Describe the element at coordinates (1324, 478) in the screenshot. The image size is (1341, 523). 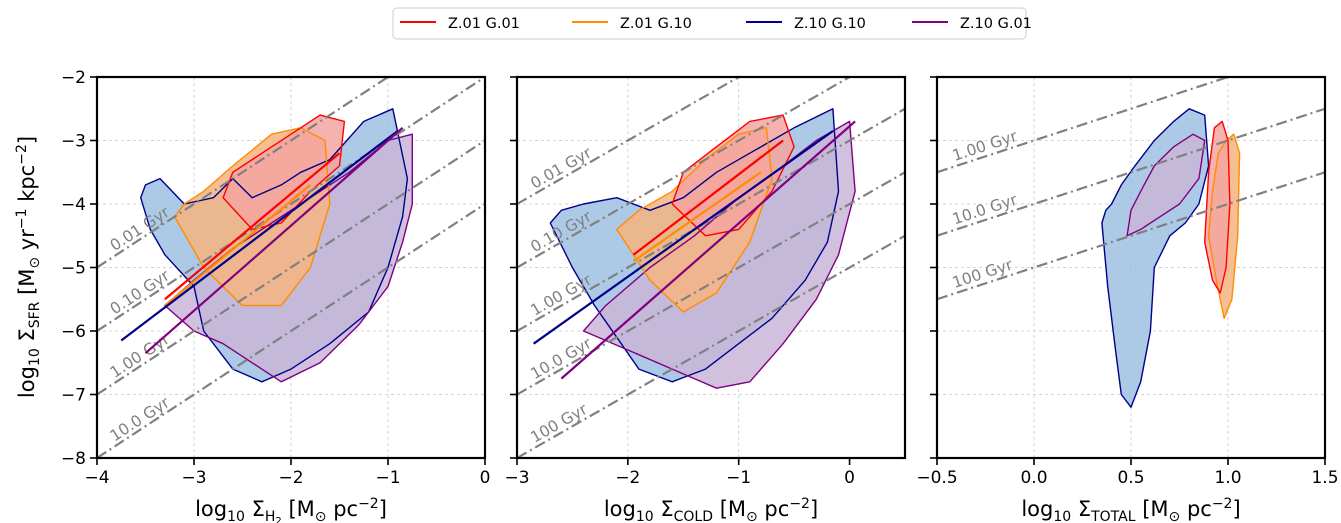
I see `x-tick-label: 1.5` at that location.